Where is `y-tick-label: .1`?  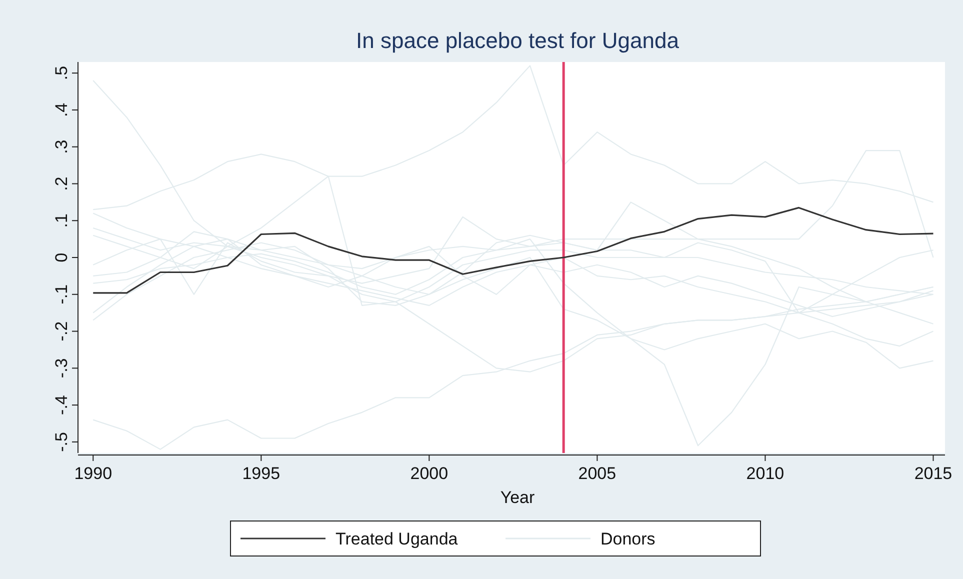 y-tick-label: .1 is located at coordinates (61, 221).